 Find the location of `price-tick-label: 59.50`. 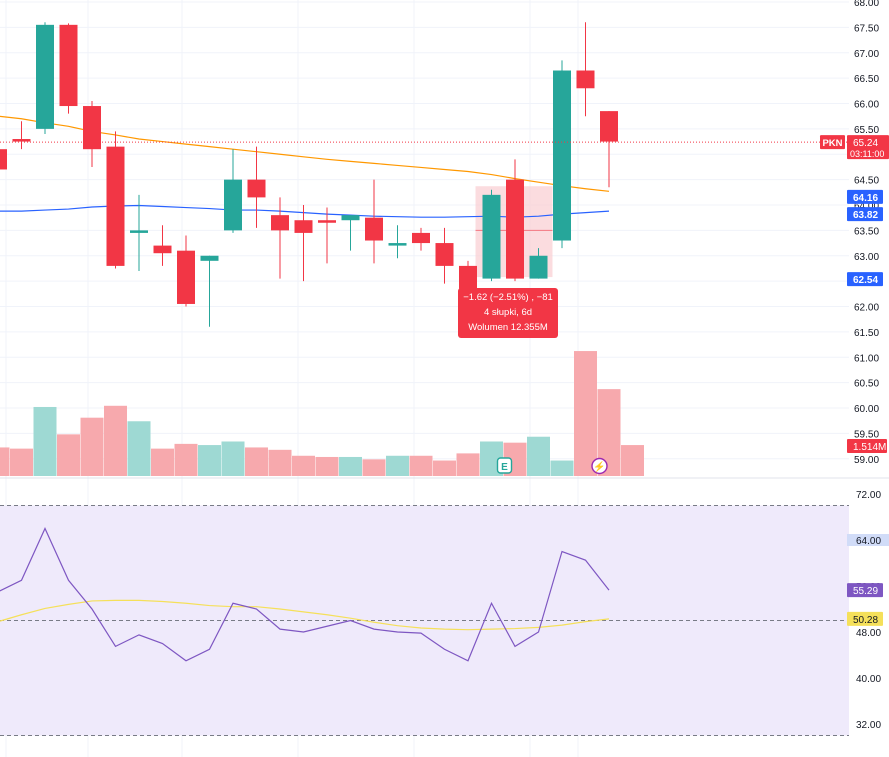

price-tick-label: 59.50 is located at coordinates (866, 434).